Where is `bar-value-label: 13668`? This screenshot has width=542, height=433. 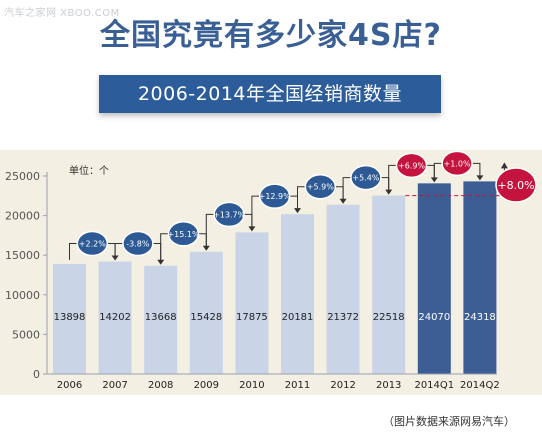
bar-value-label: 13668 is located at coordinates (161, 317).